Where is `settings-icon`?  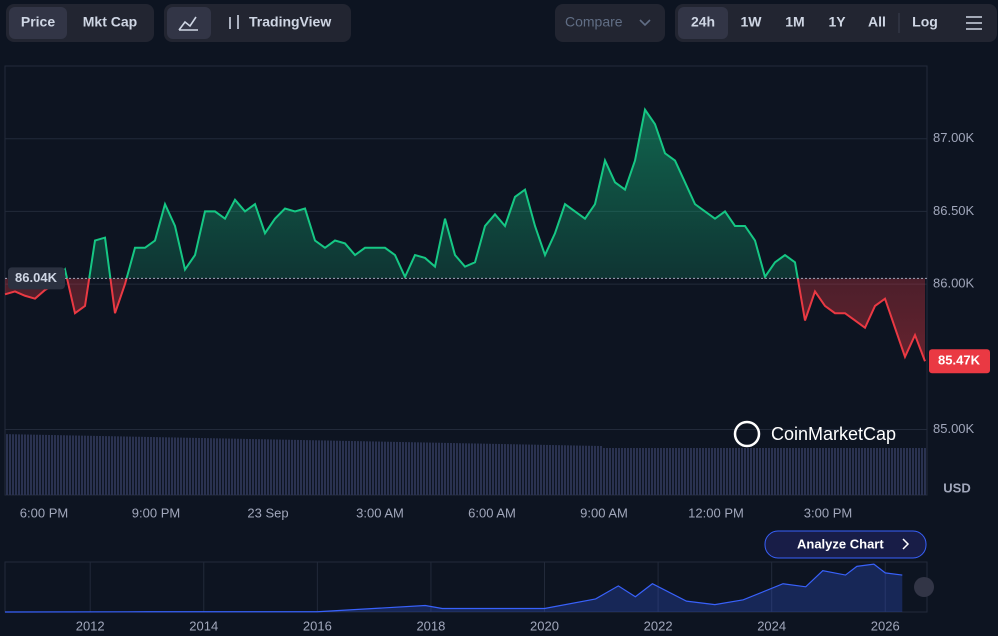
settings-icon is located at coordinates (974, 23).